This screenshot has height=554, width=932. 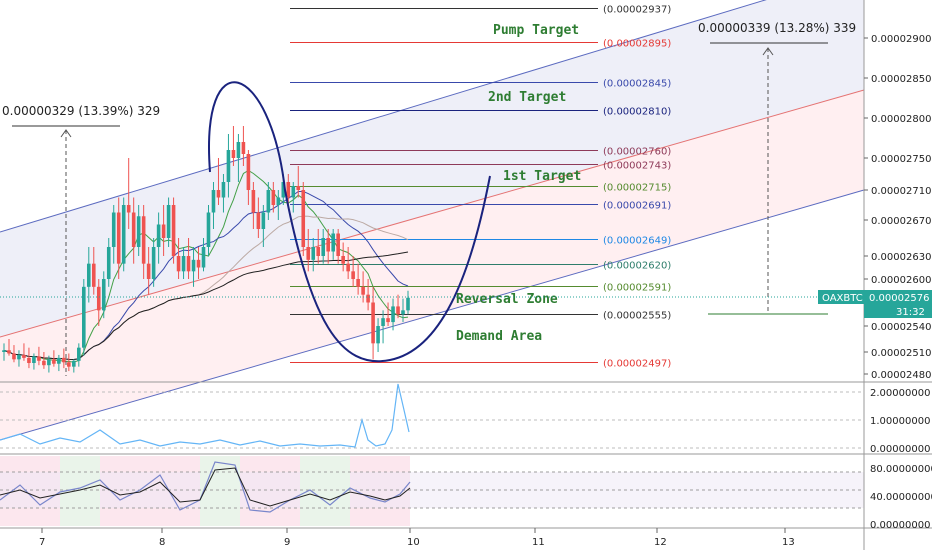 What do you see at coordinates (637, 241) in the screenshot?
I see `fib-level-label: (0.00002649)` at bounding box center [637, 241].